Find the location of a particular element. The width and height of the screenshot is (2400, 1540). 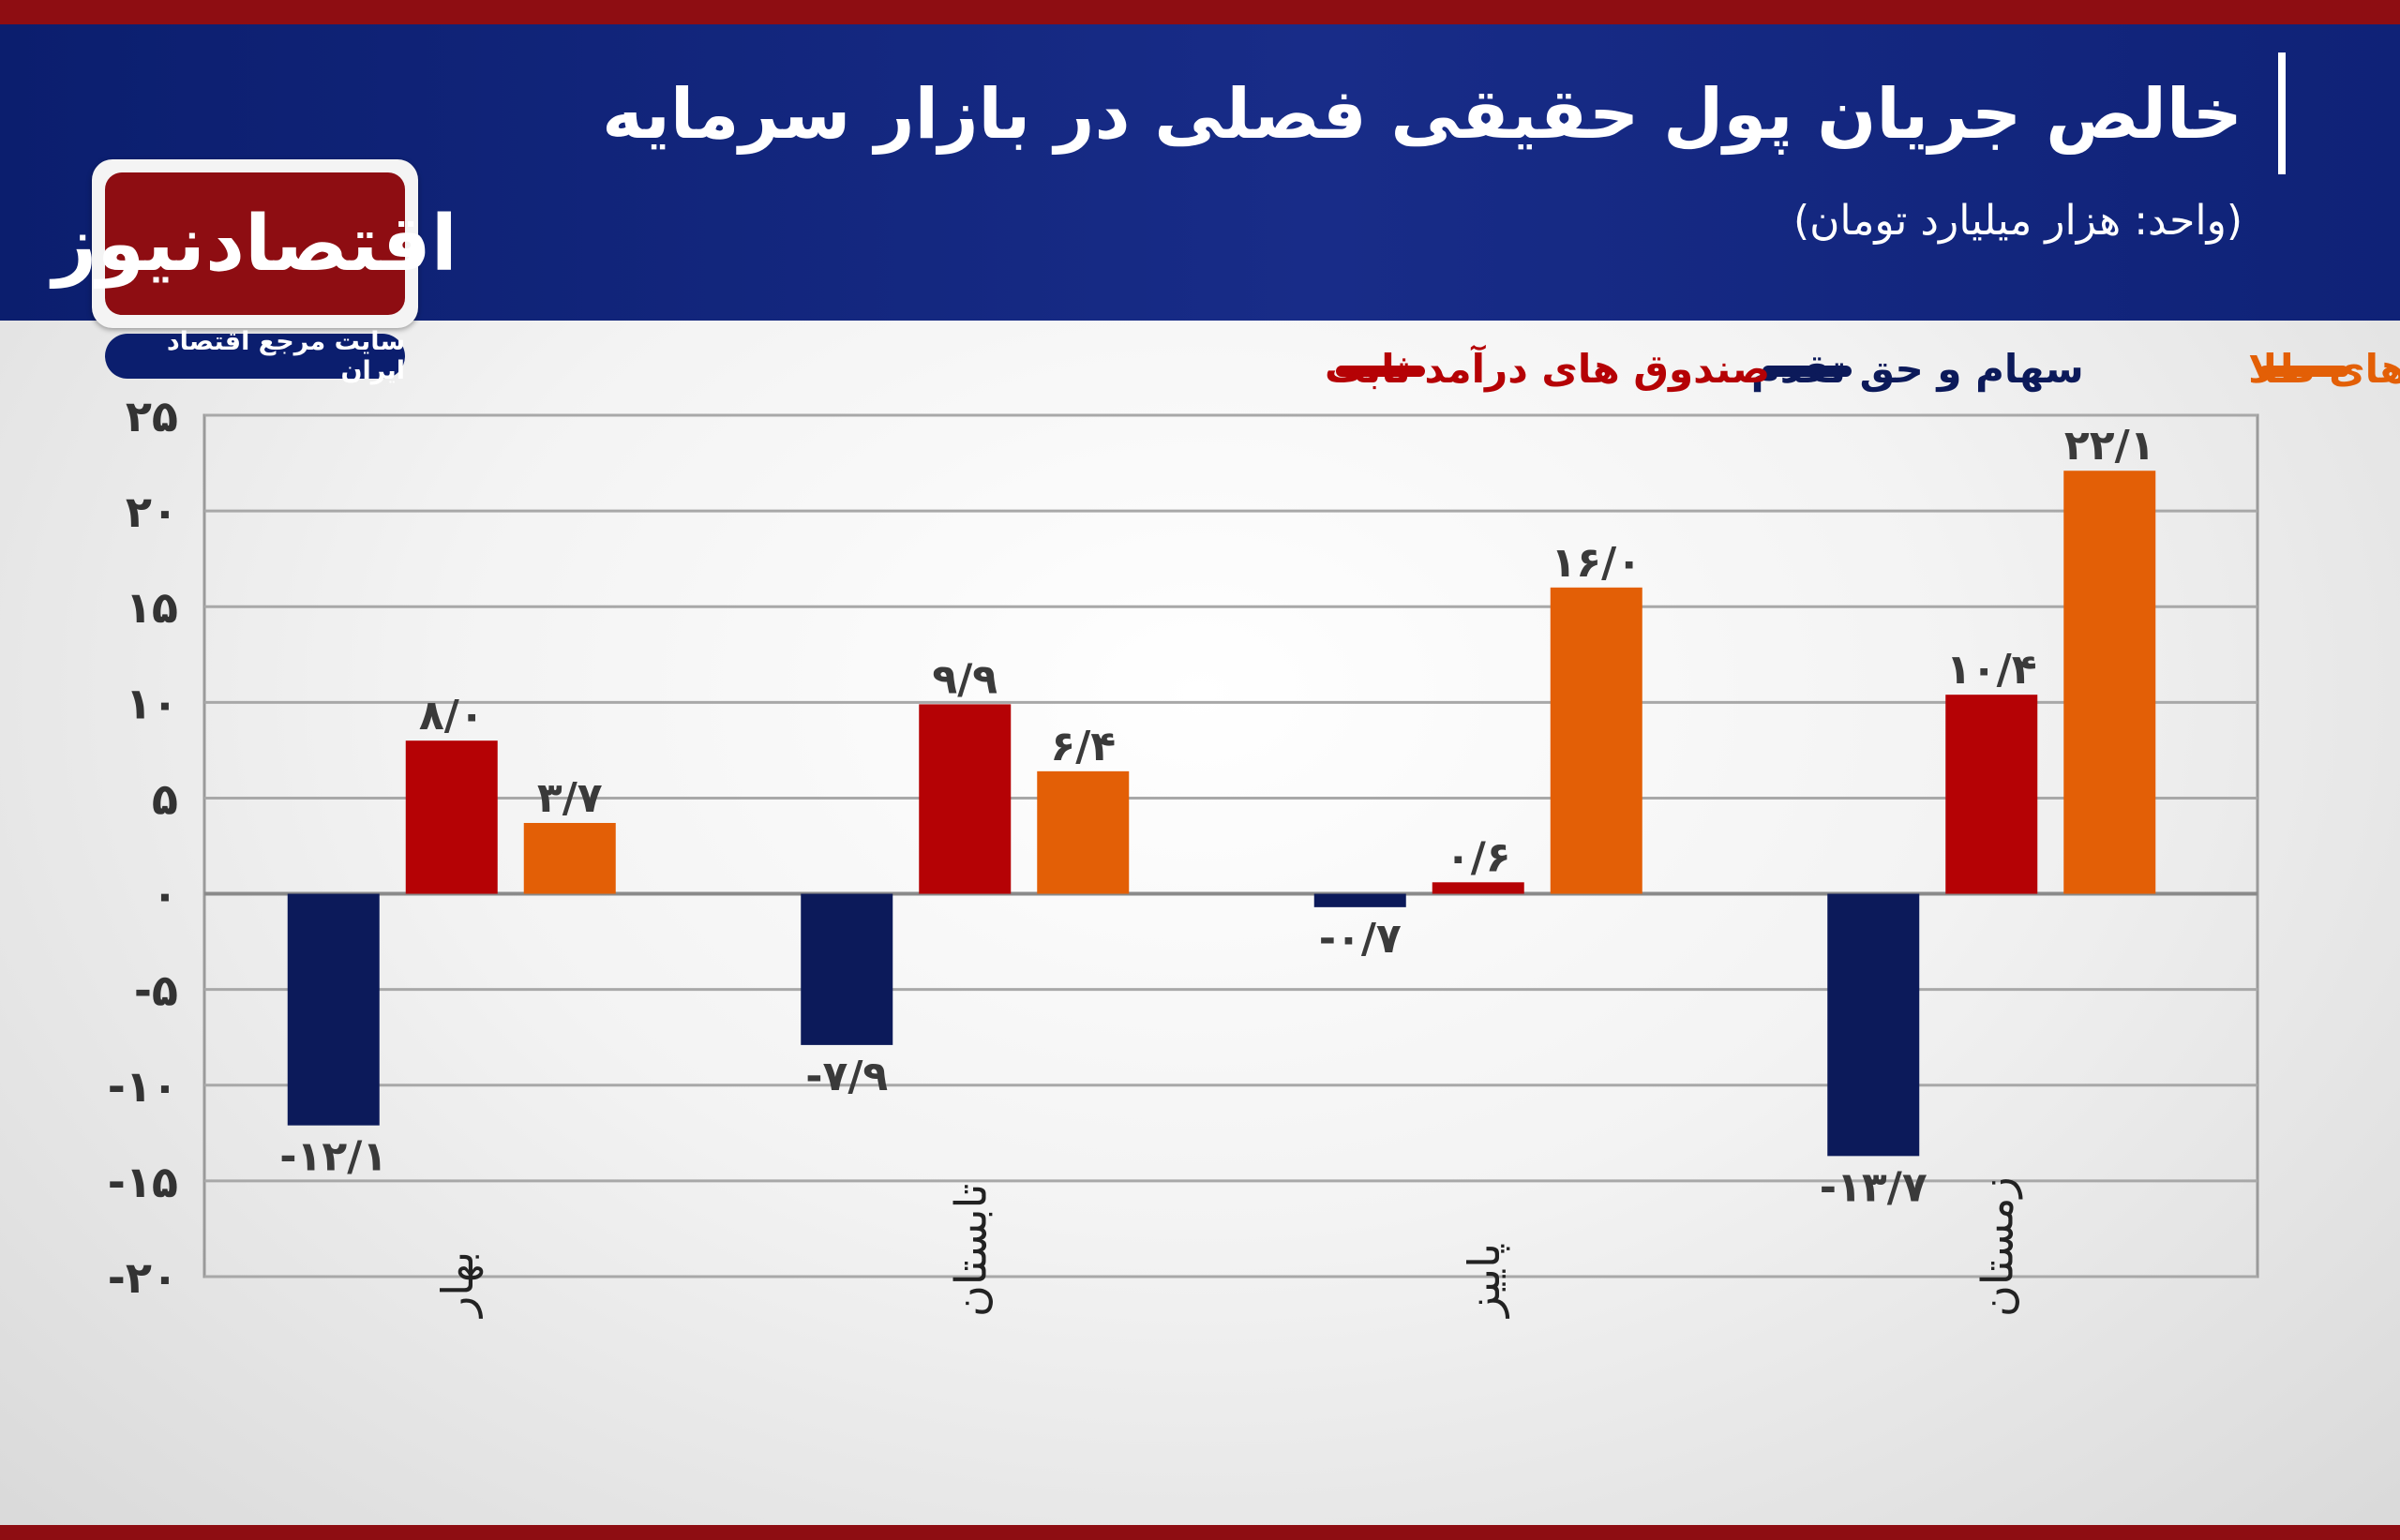

x-category-label: پاییز is located at coordinates (1484, 1281).